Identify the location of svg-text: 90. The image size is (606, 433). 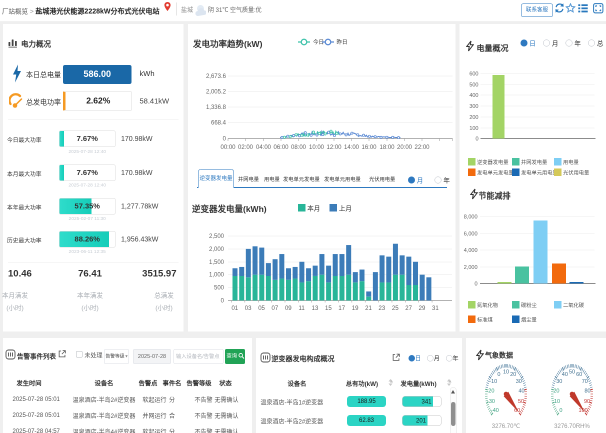
(587, 402).